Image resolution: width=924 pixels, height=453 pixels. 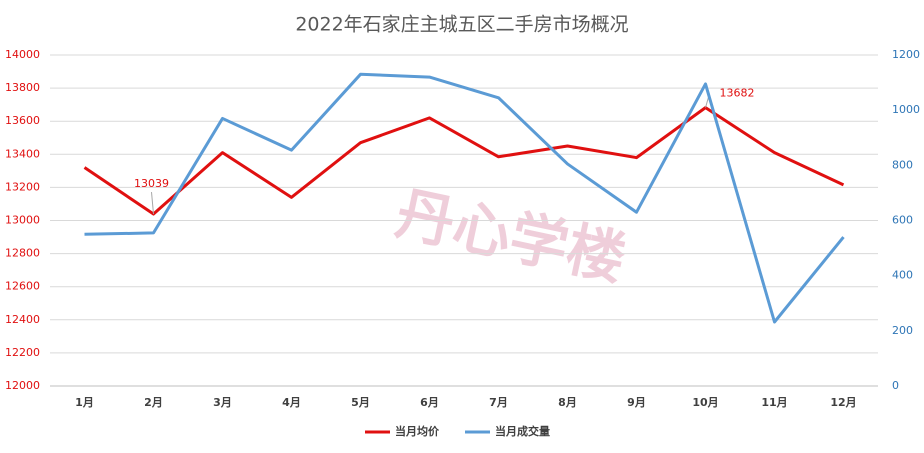 What do you see at coordinates (902, 275) in the screenshot?
I see `y2-tick-label: 400` at bounding box center [902, 275].